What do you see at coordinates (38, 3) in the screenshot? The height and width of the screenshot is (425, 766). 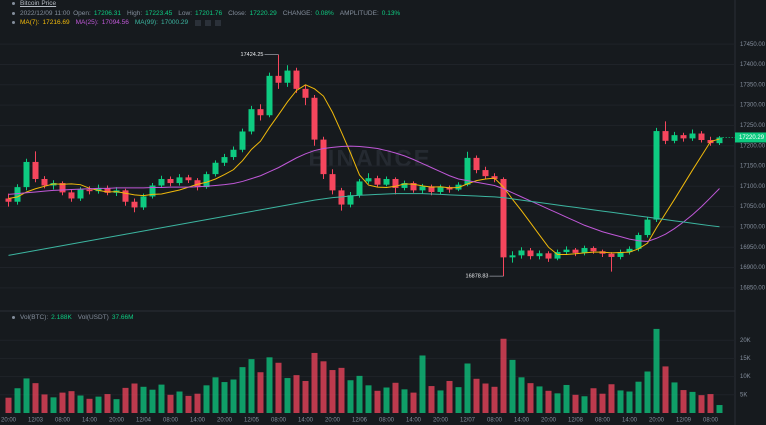 I see `chart-title: Bitcoin Price` at bounding box center [38, 3].